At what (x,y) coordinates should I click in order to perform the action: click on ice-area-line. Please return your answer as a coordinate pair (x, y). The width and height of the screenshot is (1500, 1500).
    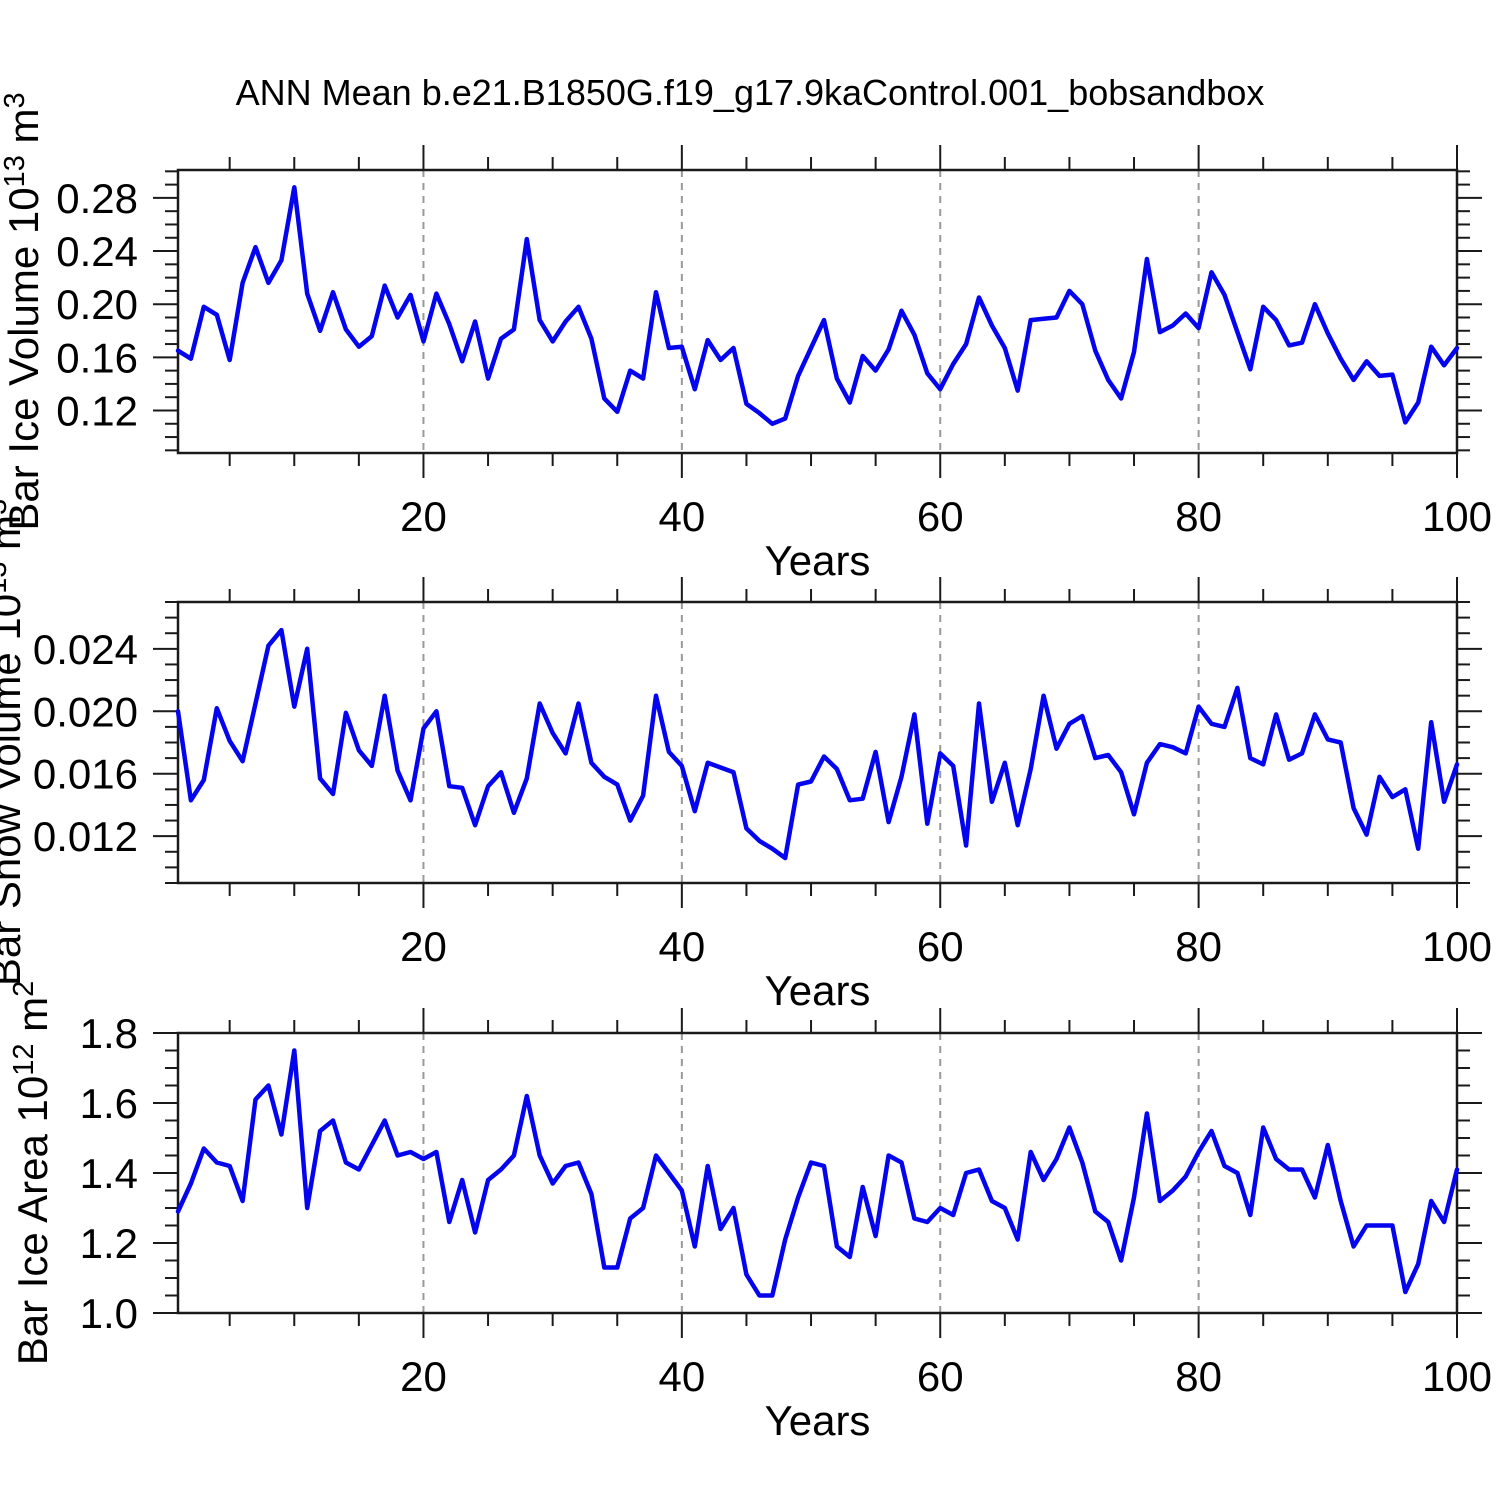
    Looking at the image, I should click on (817, 1173).